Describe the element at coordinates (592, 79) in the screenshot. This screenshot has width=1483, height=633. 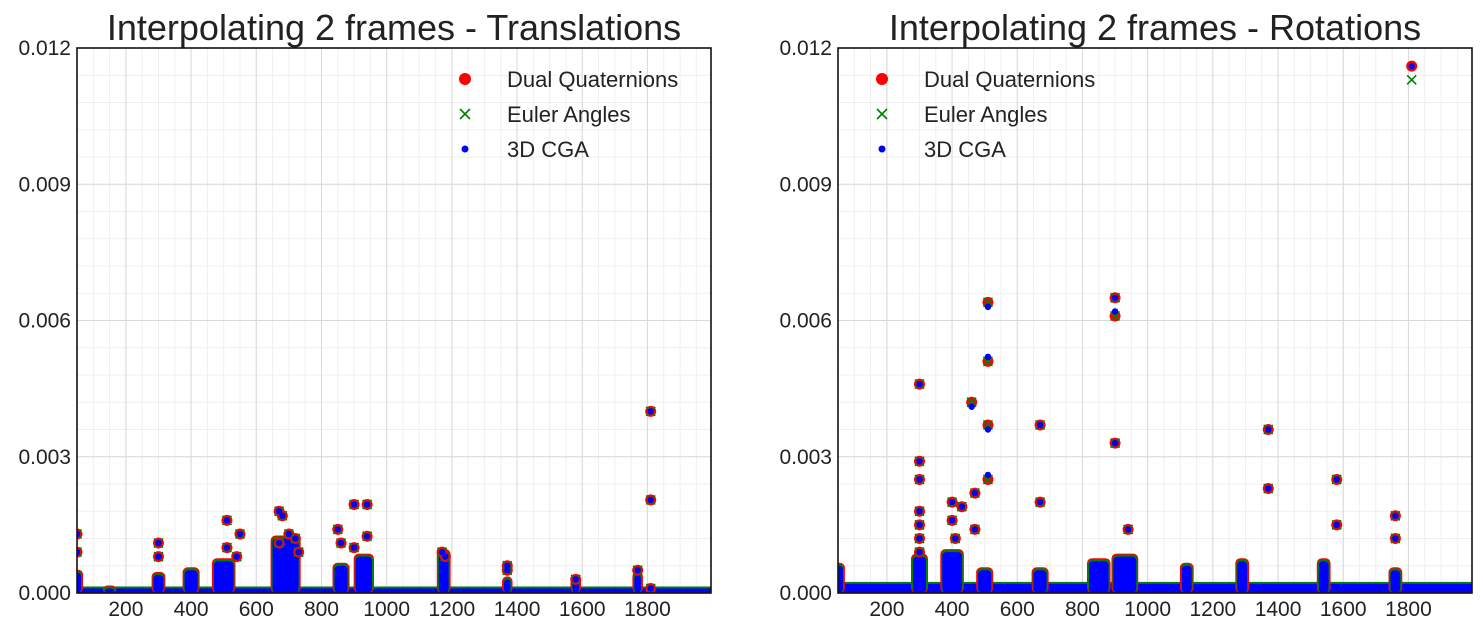
I see `legend-label: Dual Quaternions` at that location.